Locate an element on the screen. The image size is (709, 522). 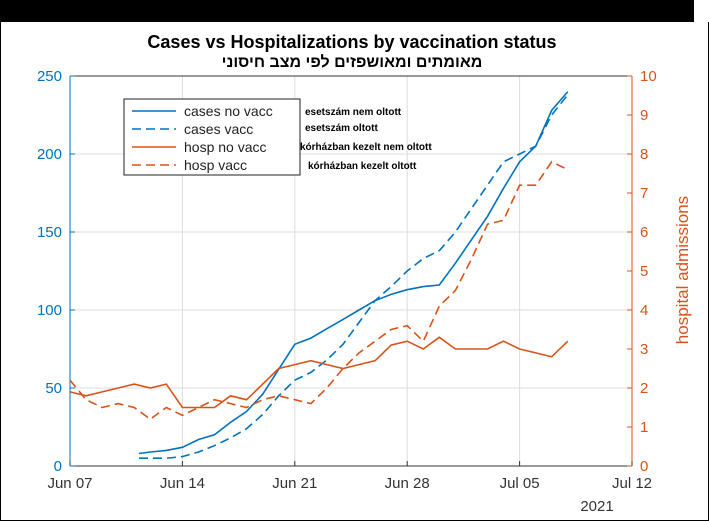
y-tick-label-right: 5 is located at coordinates (644, 271).